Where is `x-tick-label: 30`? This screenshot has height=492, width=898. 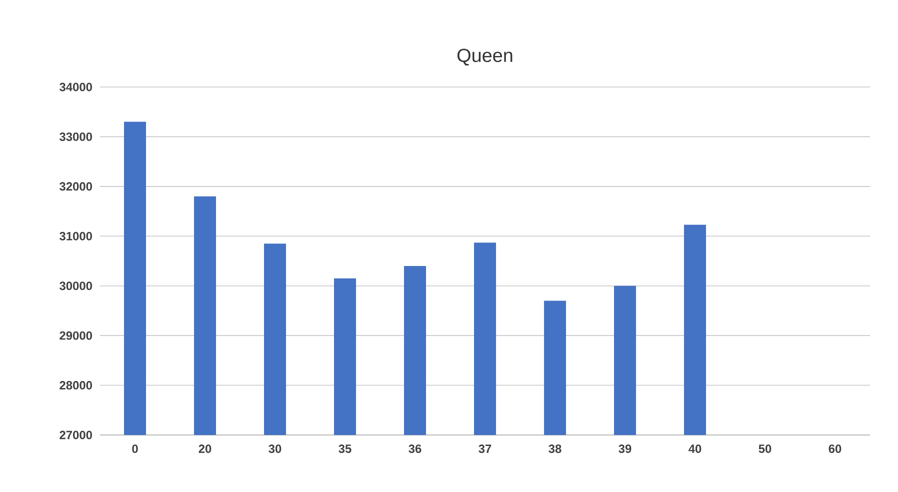 x-tick-label: 30 is located at coordinates (275, 448).